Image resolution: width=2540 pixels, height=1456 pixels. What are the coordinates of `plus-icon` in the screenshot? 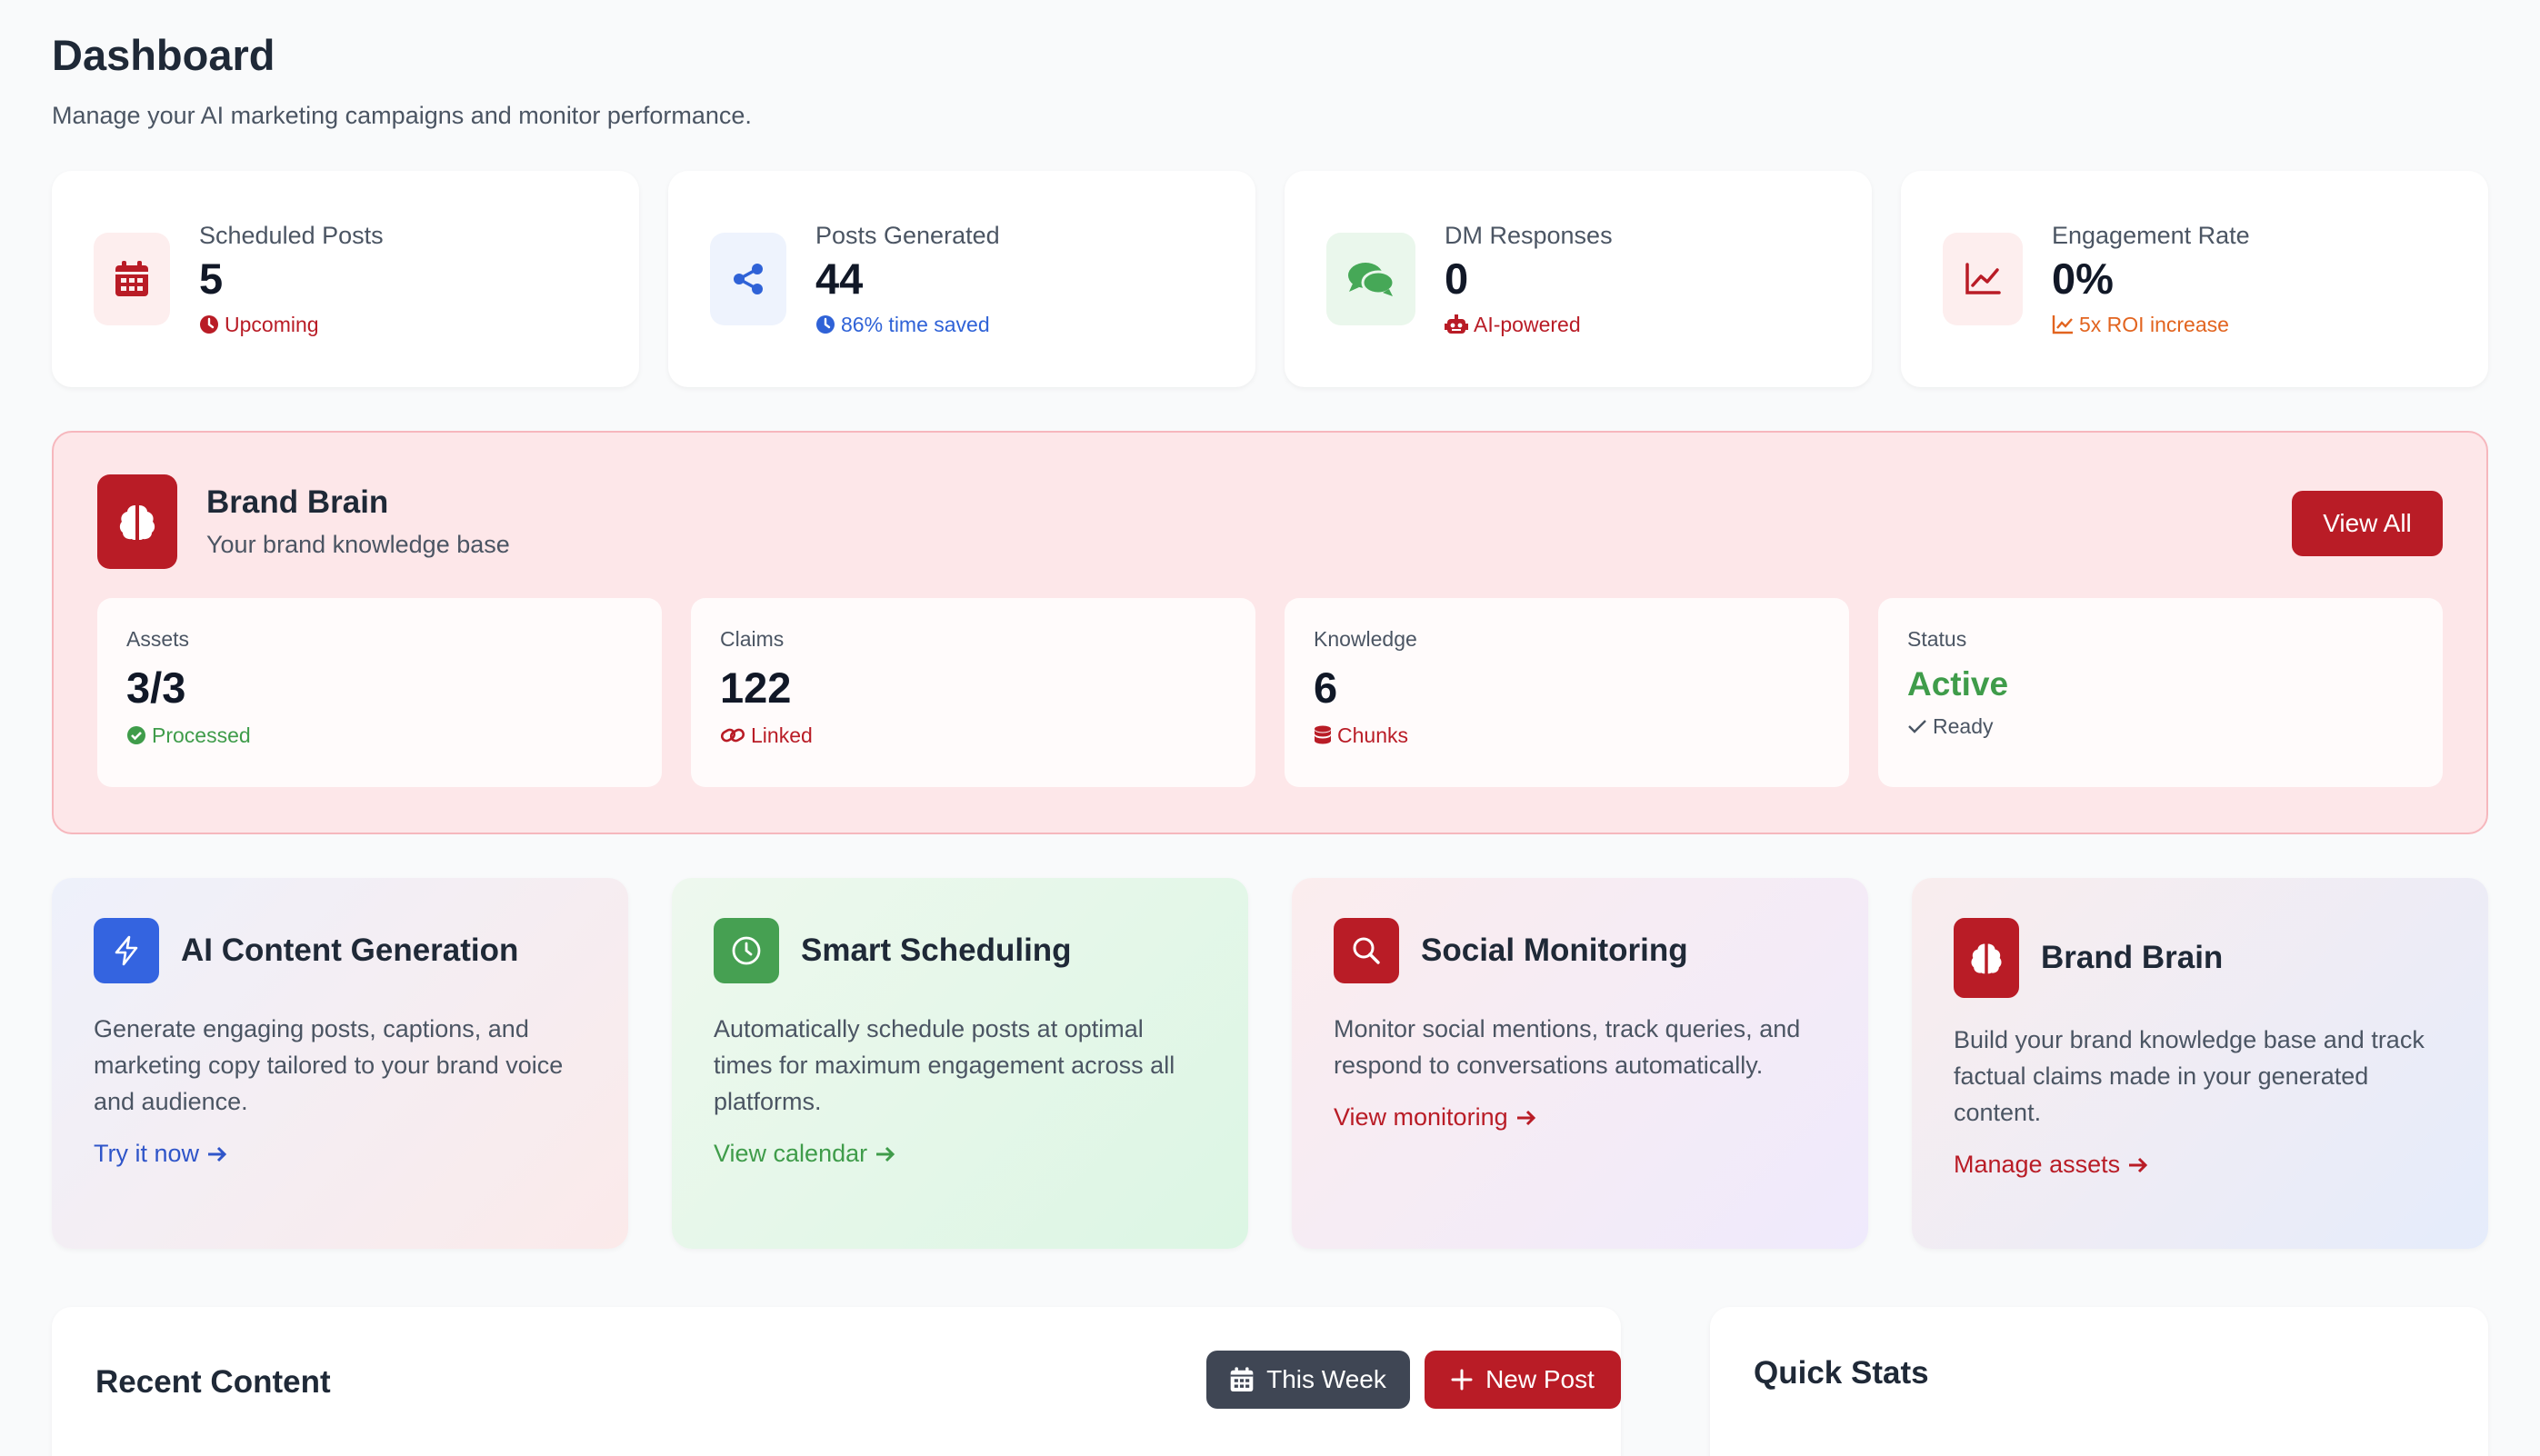 It's located at (1462, 1380).